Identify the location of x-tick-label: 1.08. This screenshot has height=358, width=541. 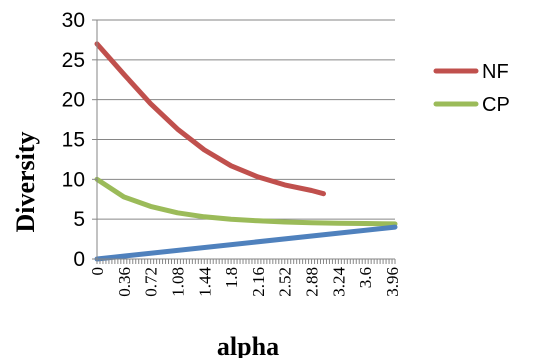
(178, 282).